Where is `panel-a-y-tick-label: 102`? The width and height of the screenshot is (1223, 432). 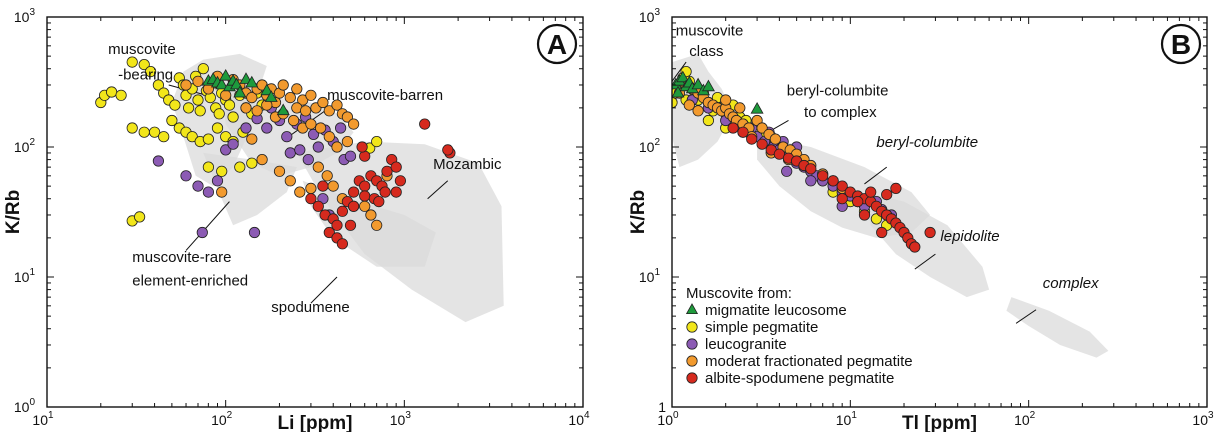 panel-a-y-tick-label: 102 is located at coordinates (25, 146).